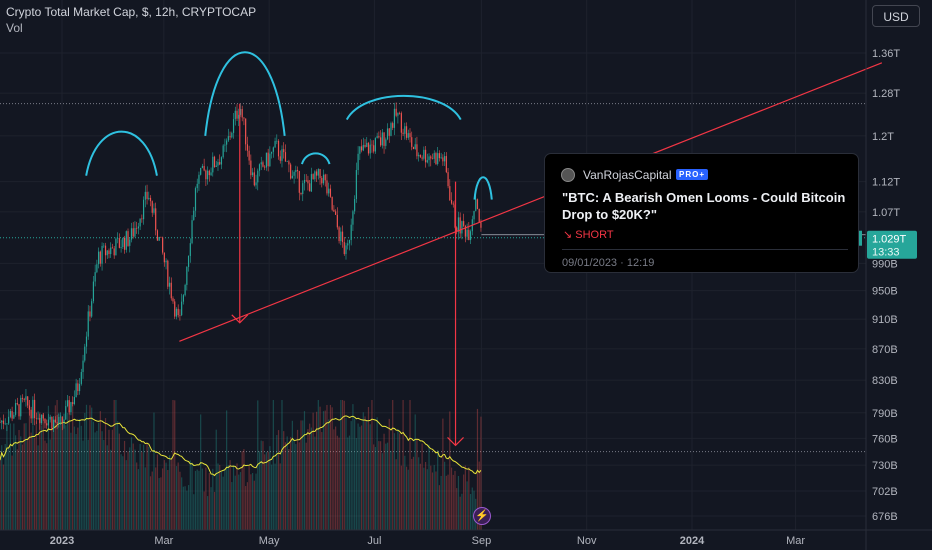 This screenshot has width=932, height=550. Describe the element at coordinates (885, 292) in the screenshot. I see `y-tick-label: 950B` at that location.